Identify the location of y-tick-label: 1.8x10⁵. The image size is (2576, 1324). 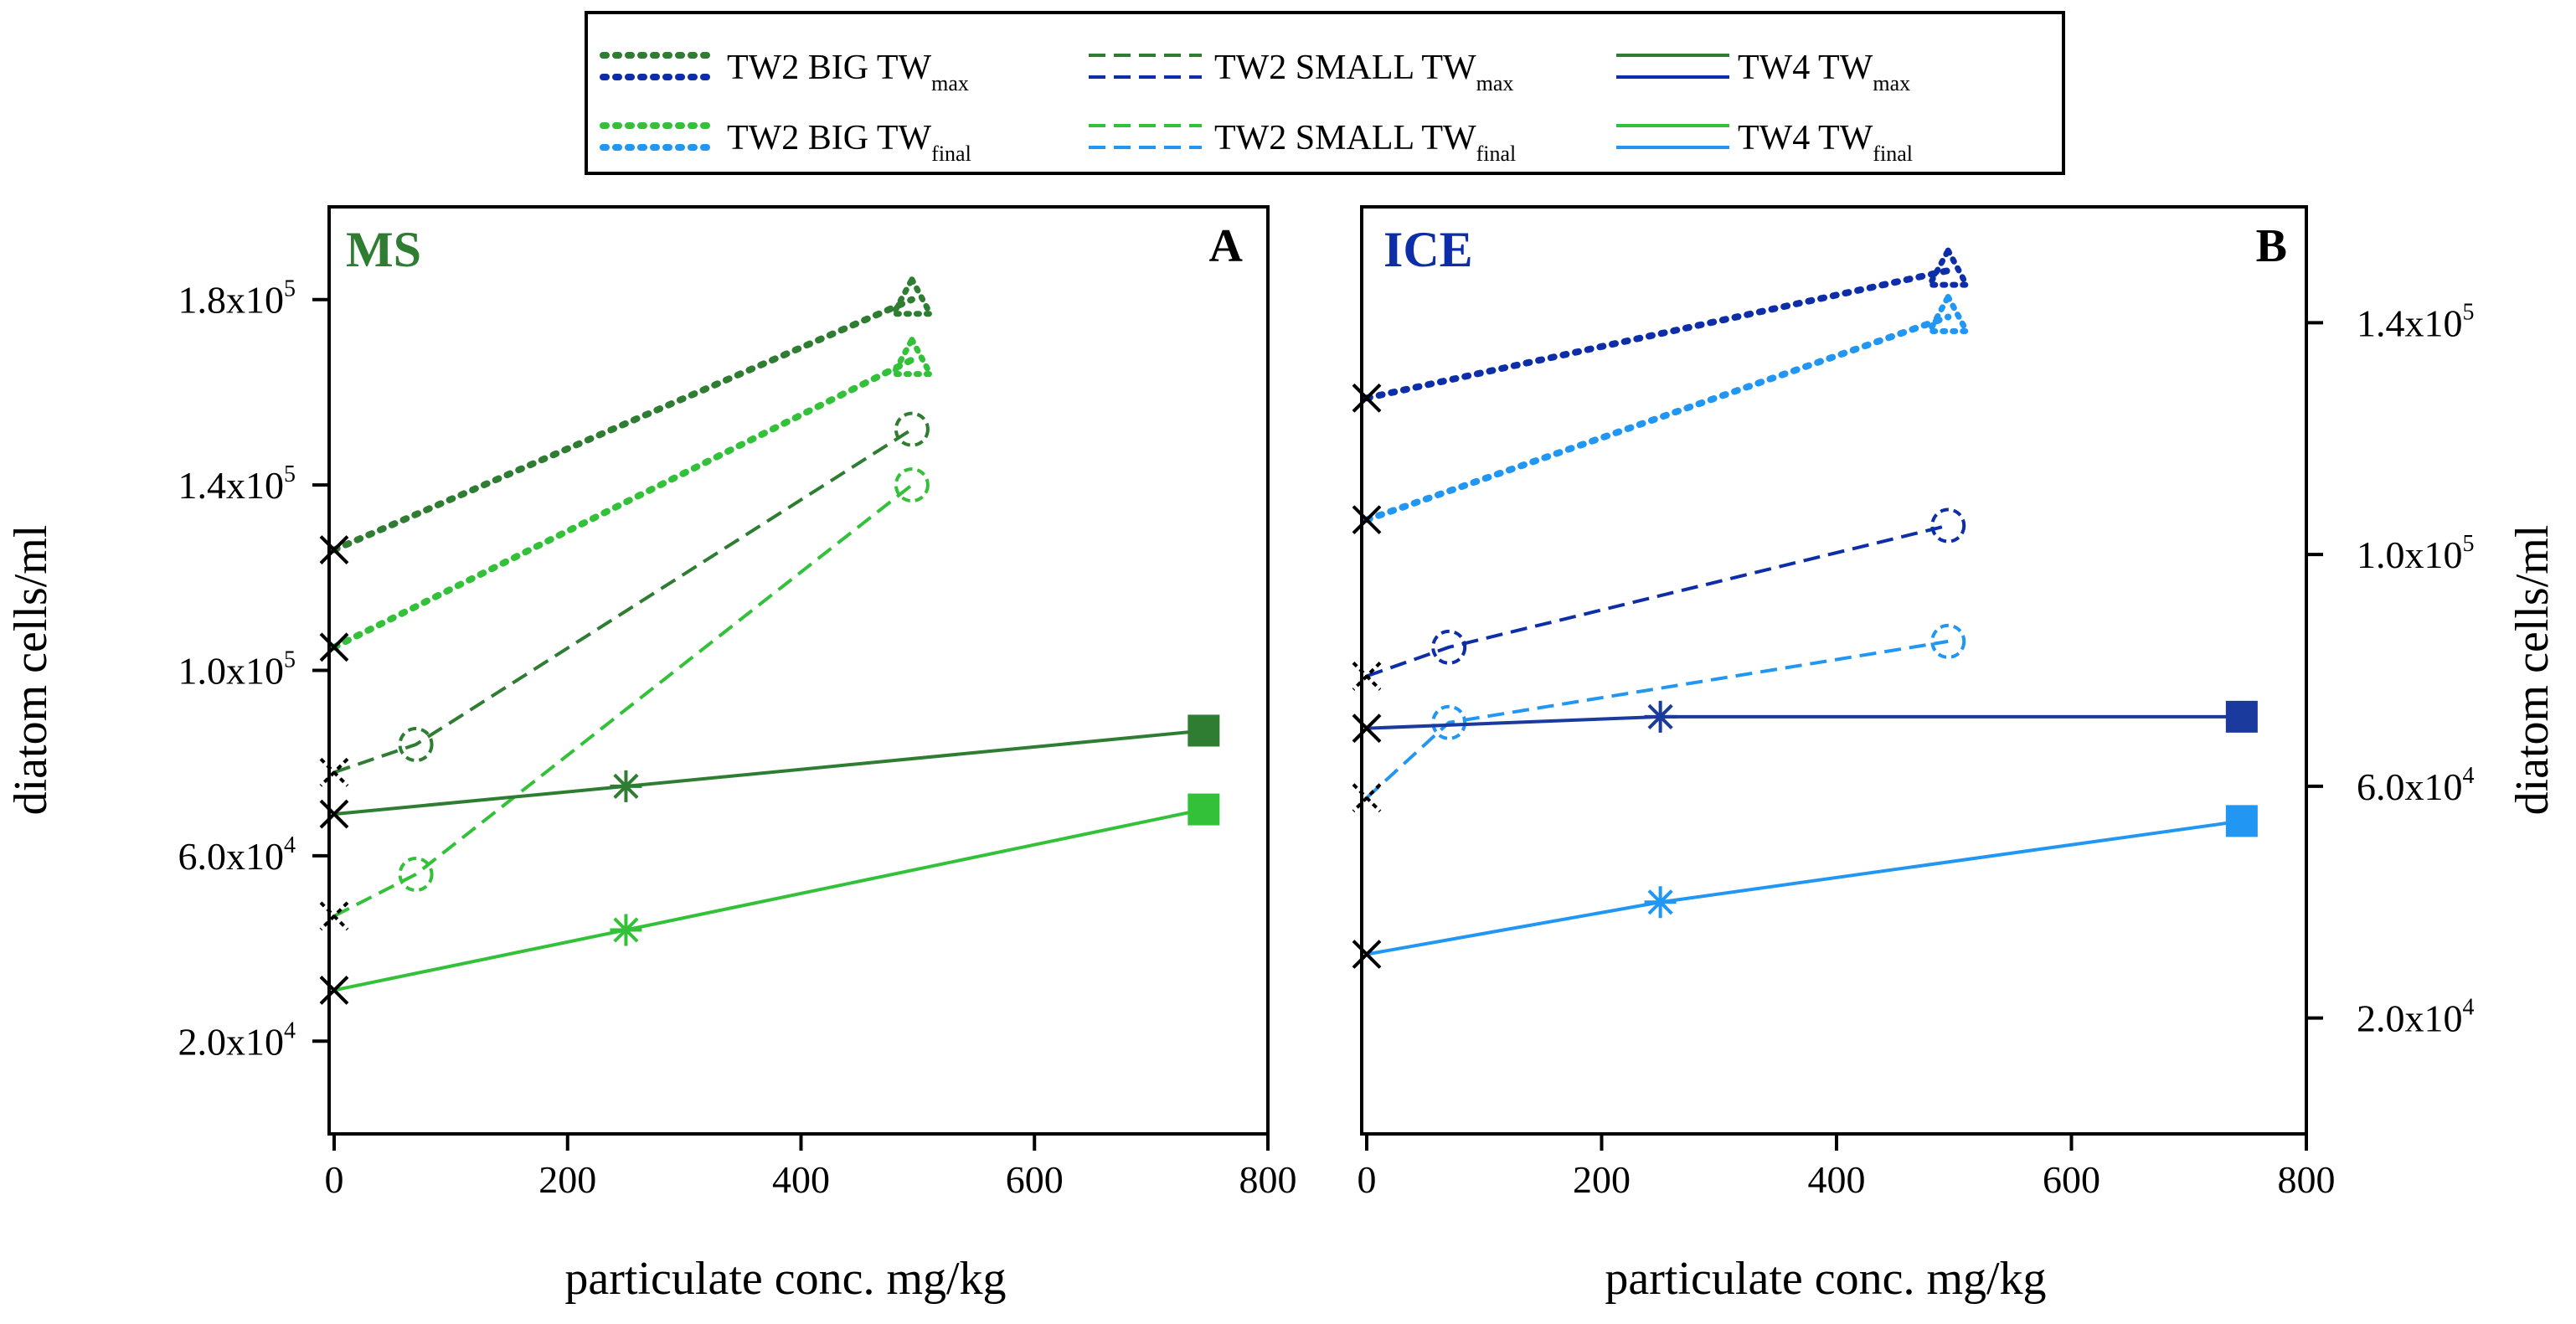
(237, 299).